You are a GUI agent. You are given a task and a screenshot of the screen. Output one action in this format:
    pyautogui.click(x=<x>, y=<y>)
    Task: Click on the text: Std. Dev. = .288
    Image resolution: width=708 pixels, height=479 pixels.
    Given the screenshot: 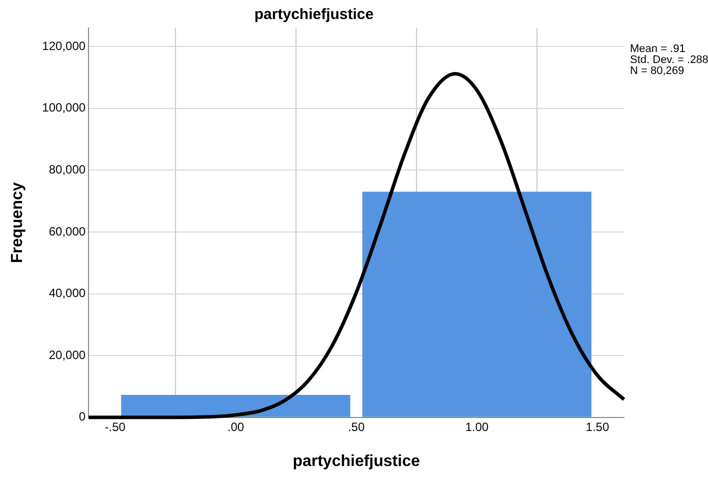 What is the action you would take?
    pyautogui.click(x=669, y=60)
    